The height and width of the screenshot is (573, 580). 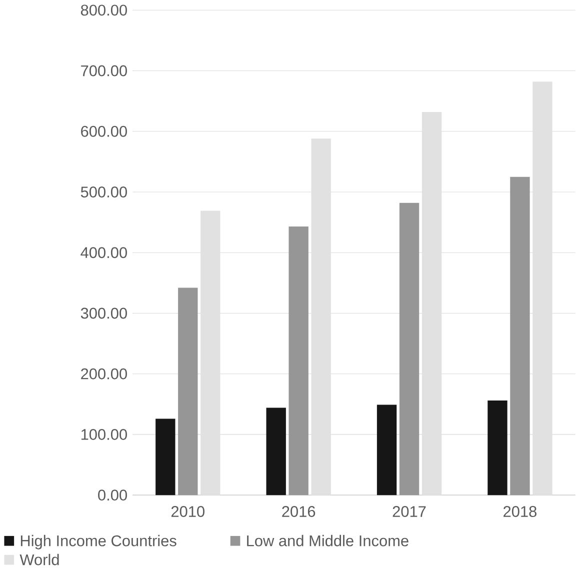 I want to click on y-tick-label: 500.00, so click(x=103, y=192).